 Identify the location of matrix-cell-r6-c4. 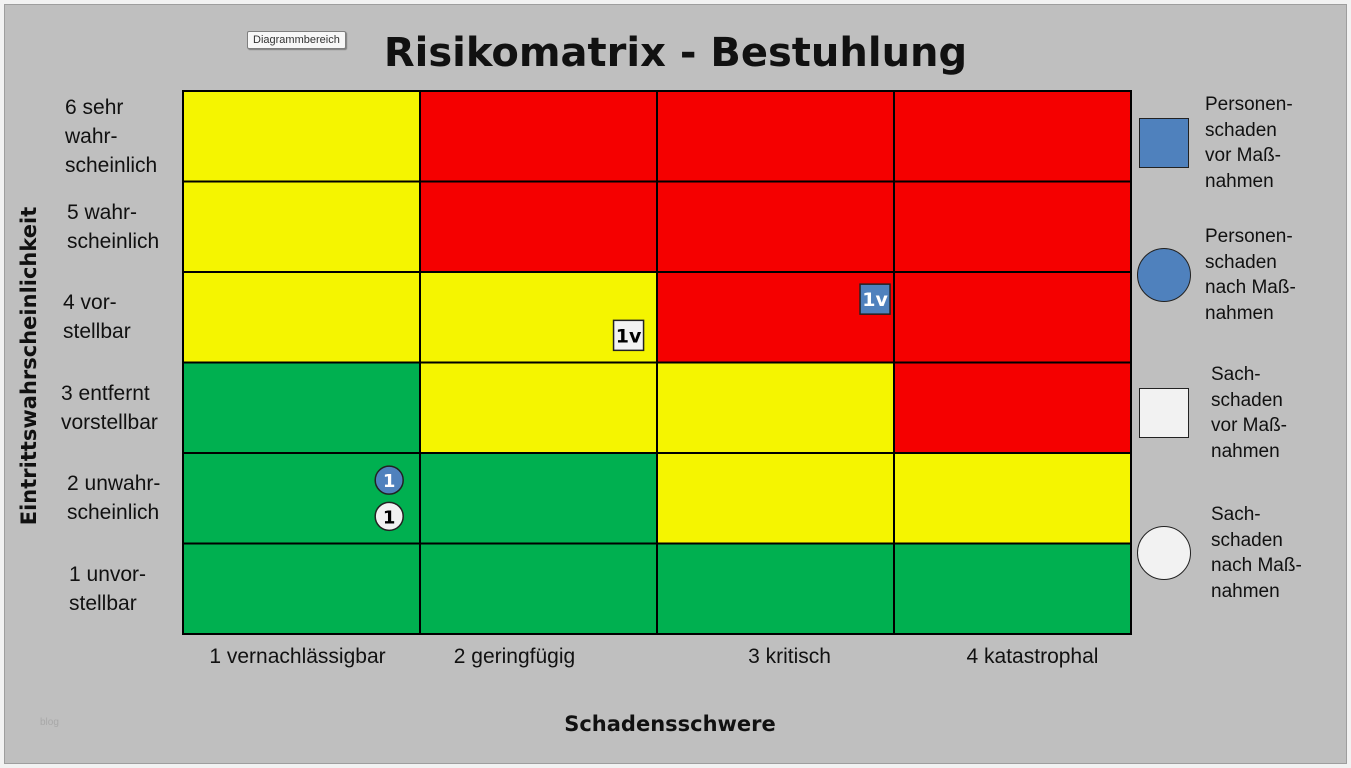
(1012, 136).